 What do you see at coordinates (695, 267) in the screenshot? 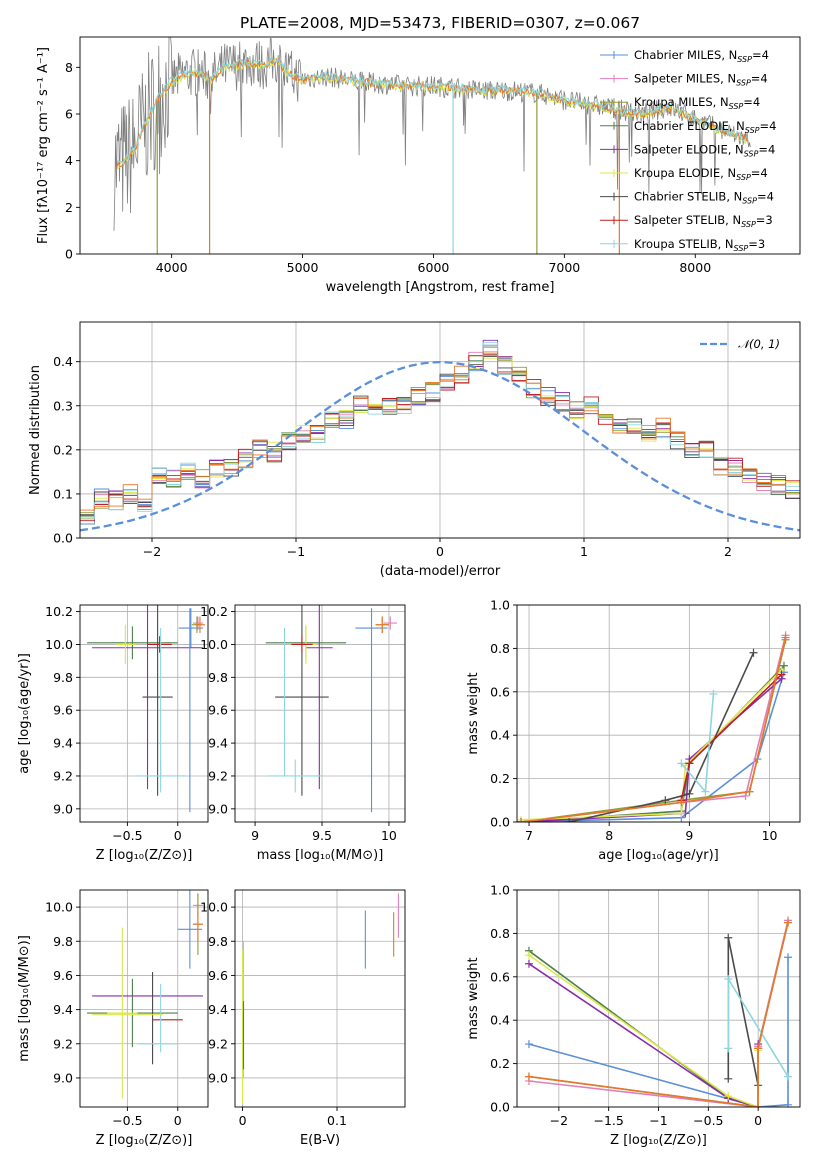
I see `x-tick-label: 8000` at bounding box center [695, 267].